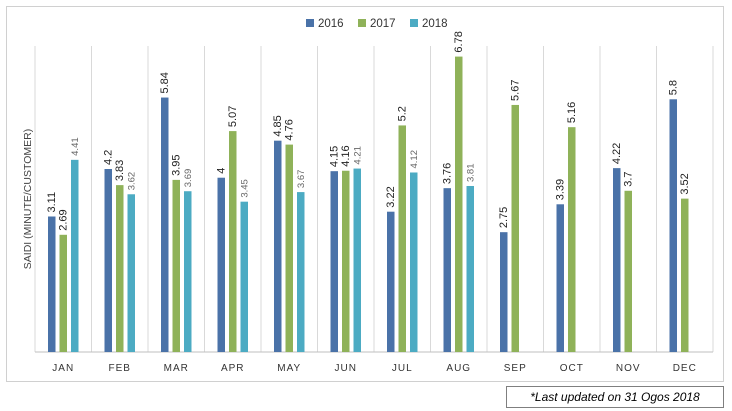 The image size is (732, 411). What do you see at coordinates (188, 178) in the screenshot?
I see `data-label: 3.69` at bounding box center [188, 178].